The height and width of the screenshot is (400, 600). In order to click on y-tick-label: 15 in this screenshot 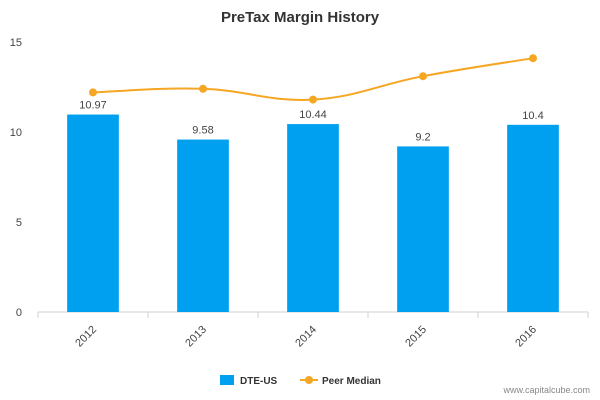, I will do `click(16, 43)`.